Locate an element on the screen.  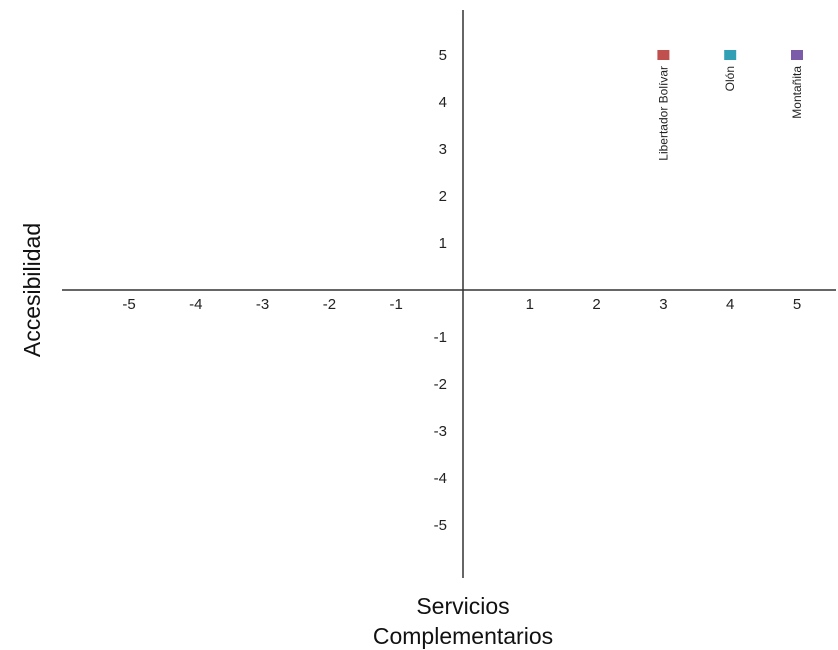
x-tick-label: -4 is located at coordinates (195, 304).